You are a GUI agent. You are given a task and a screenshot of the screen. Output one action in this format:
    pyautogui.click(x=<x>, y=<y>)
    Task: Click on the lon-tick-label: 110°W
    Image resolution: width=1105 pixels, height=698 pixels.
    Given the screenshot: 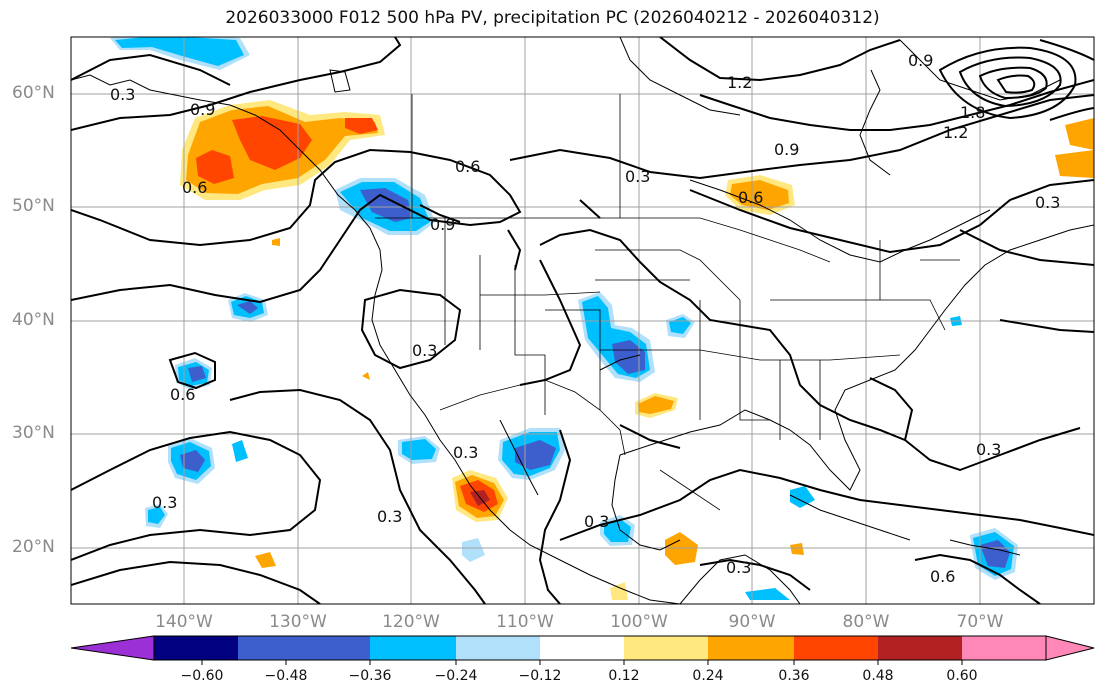 What is the action you would take?
    pyautogui.click(x=525, y=622)
    